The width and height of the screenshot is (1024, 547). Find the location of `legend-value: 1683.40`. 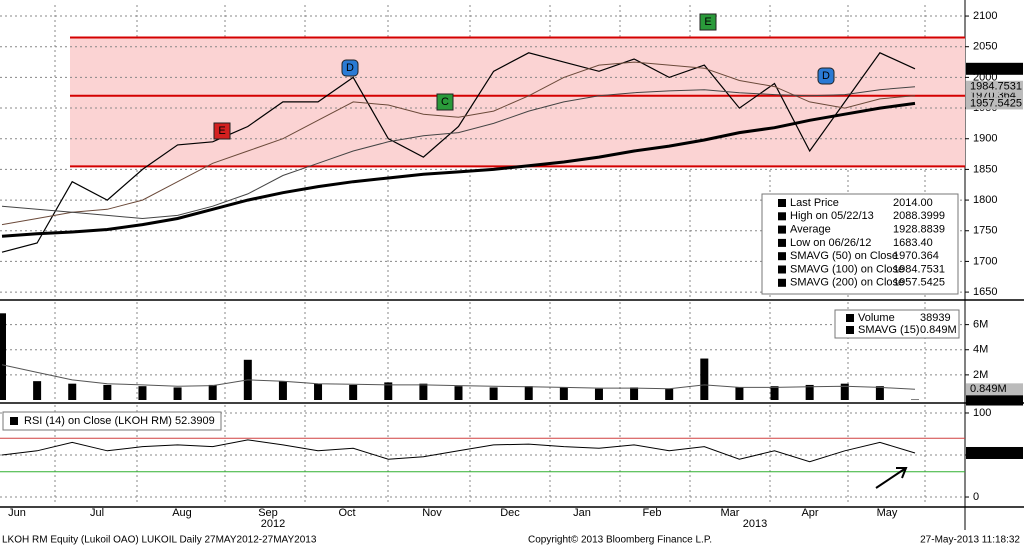

legend-value: 1683.40 is located at coordinates (913, 243).